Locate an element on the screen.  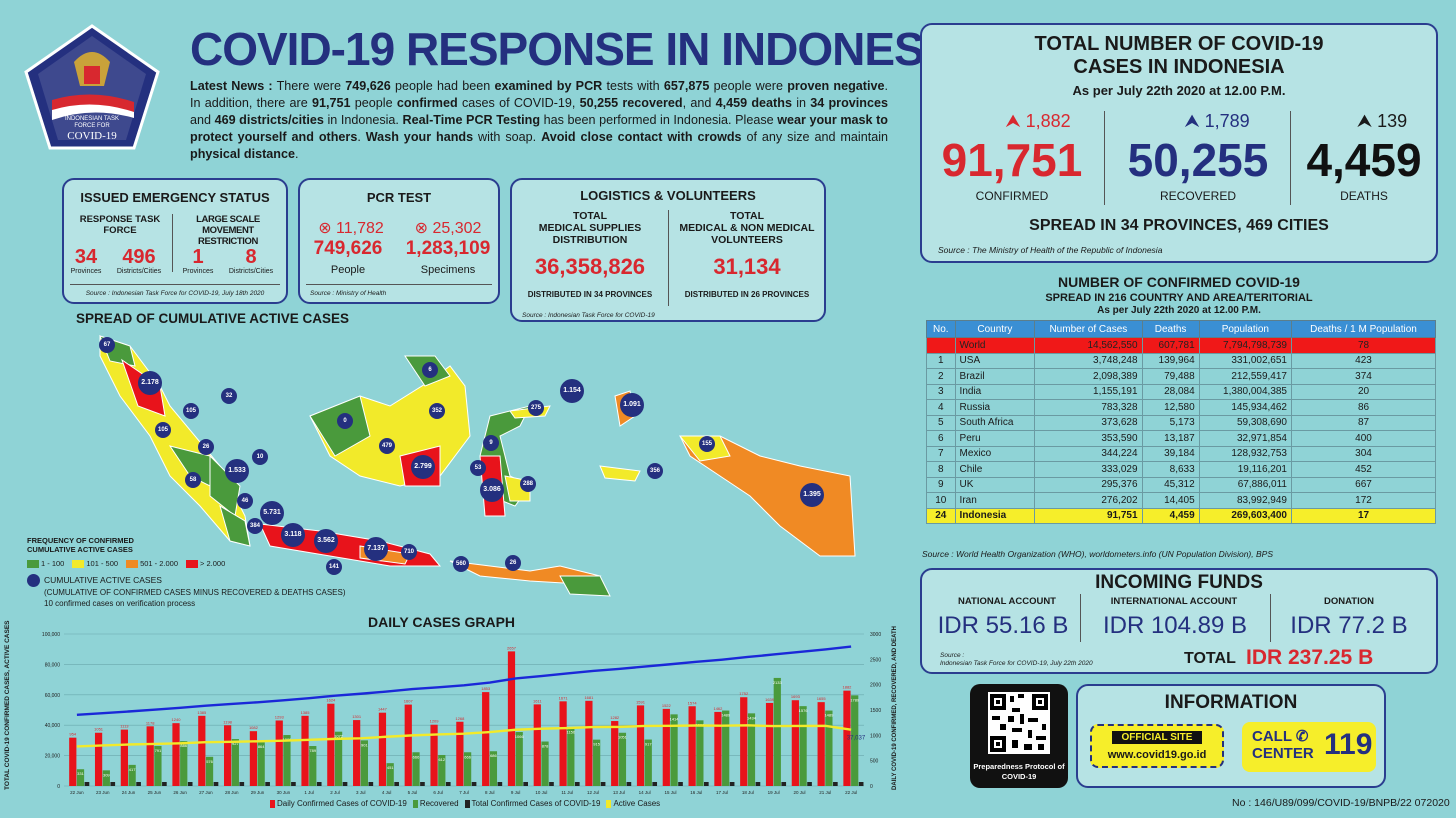
case-bubble: 288 is located at coordinates (528, 484).